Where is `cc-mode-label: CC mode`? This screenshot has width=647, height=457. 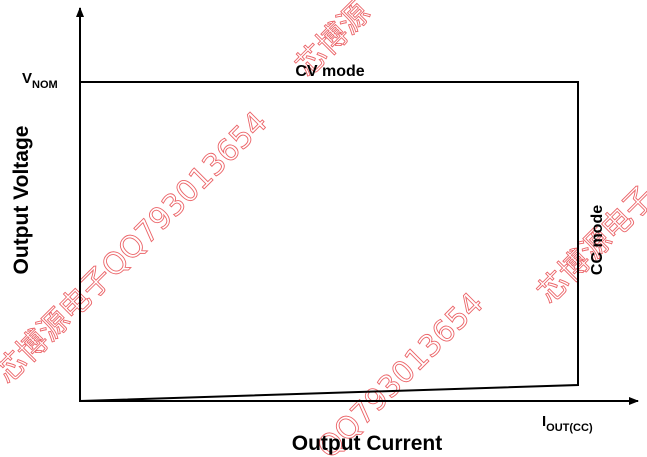 cc-mode-label: CC mode is located at coordinates (597, 240).